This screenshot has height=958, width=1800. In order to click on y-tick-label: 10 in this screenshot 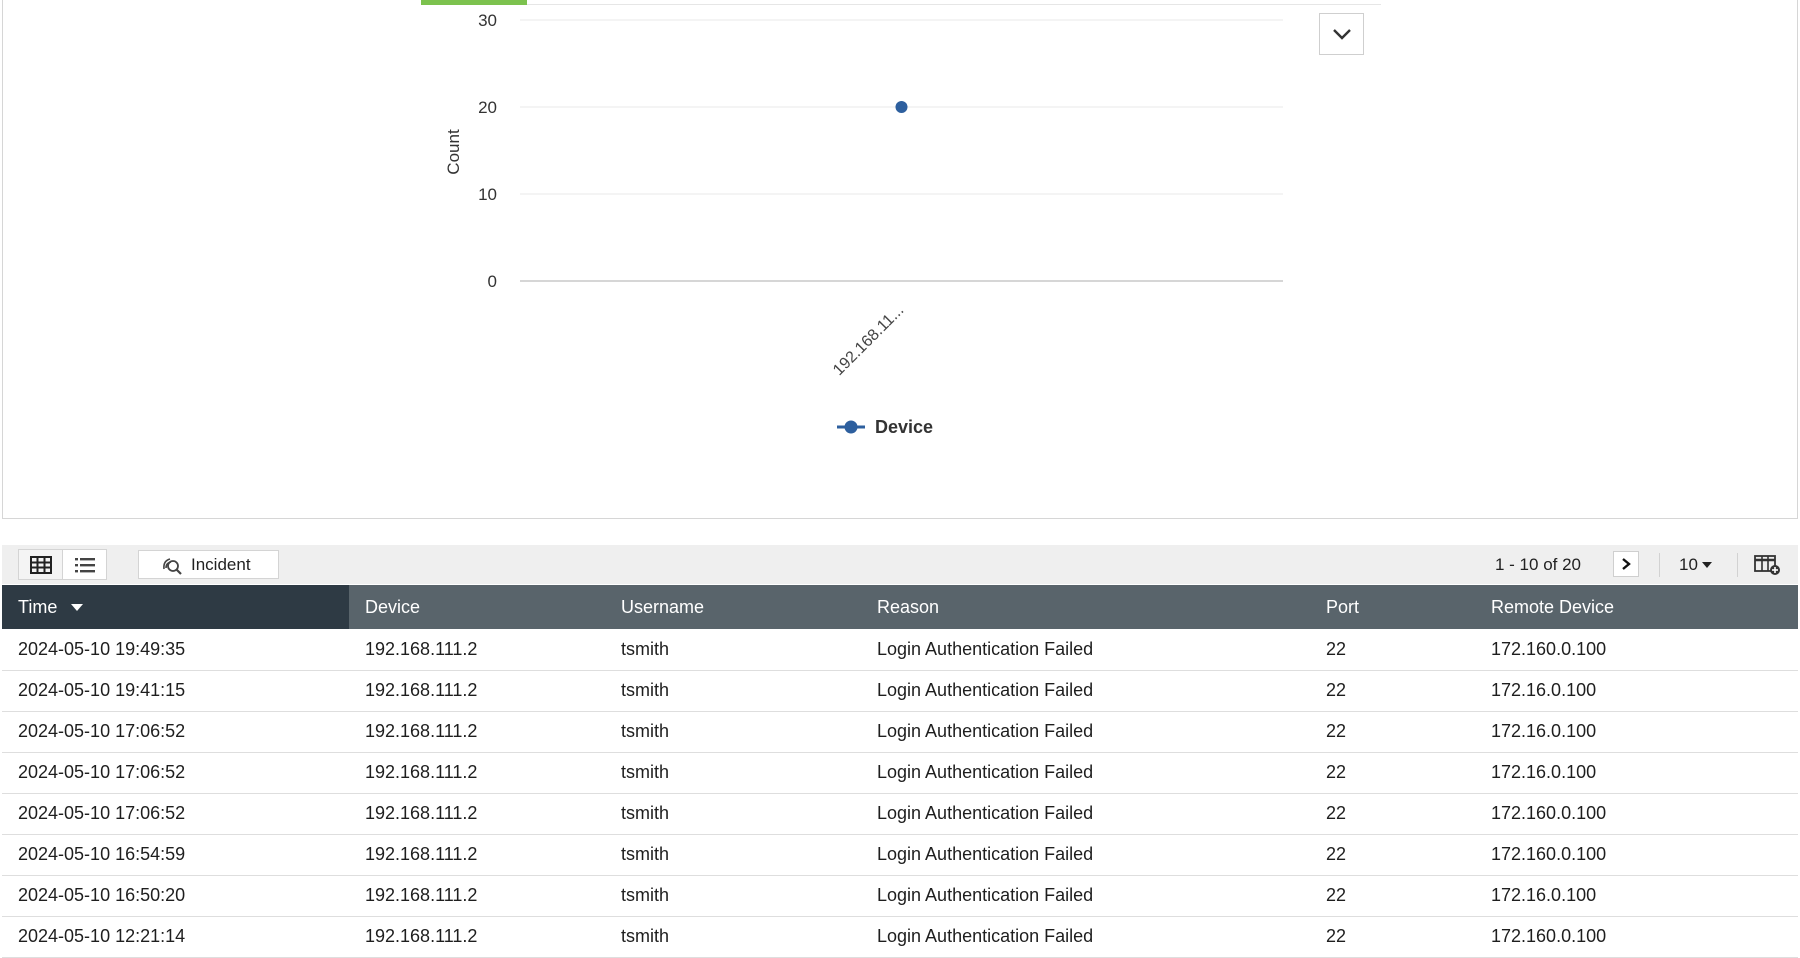, I will do `click(487, 194)`.